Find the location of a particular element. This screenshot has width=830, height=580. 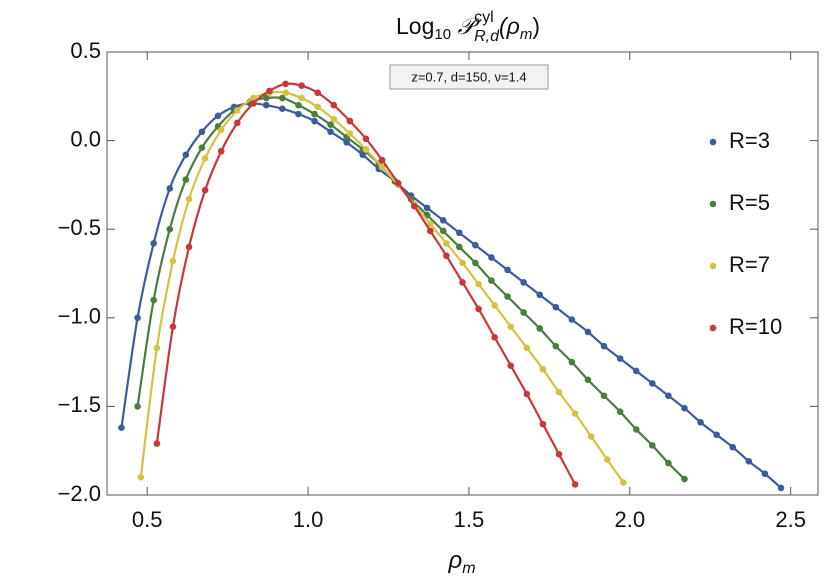

legend-label: R=3 is located at coordinates (749, 140).